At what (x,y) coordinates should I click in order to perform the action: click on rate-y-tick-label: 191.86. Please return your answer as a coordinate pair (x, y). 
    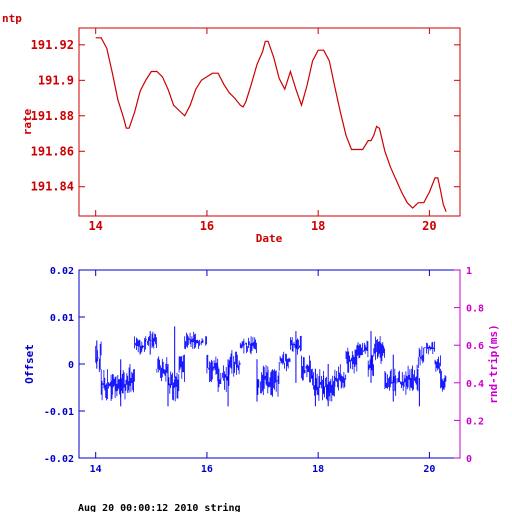
    Looking at the image, I should click on (52, 151).